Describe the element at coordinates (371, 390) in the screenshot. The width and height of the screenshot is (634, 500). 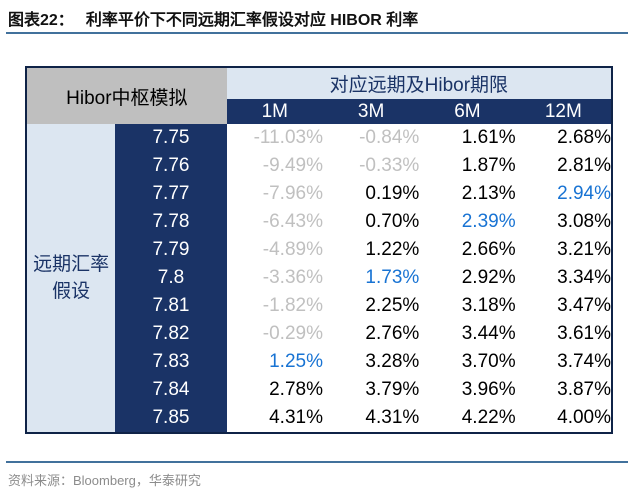
I see `value-cell: 3.79%` at that location.